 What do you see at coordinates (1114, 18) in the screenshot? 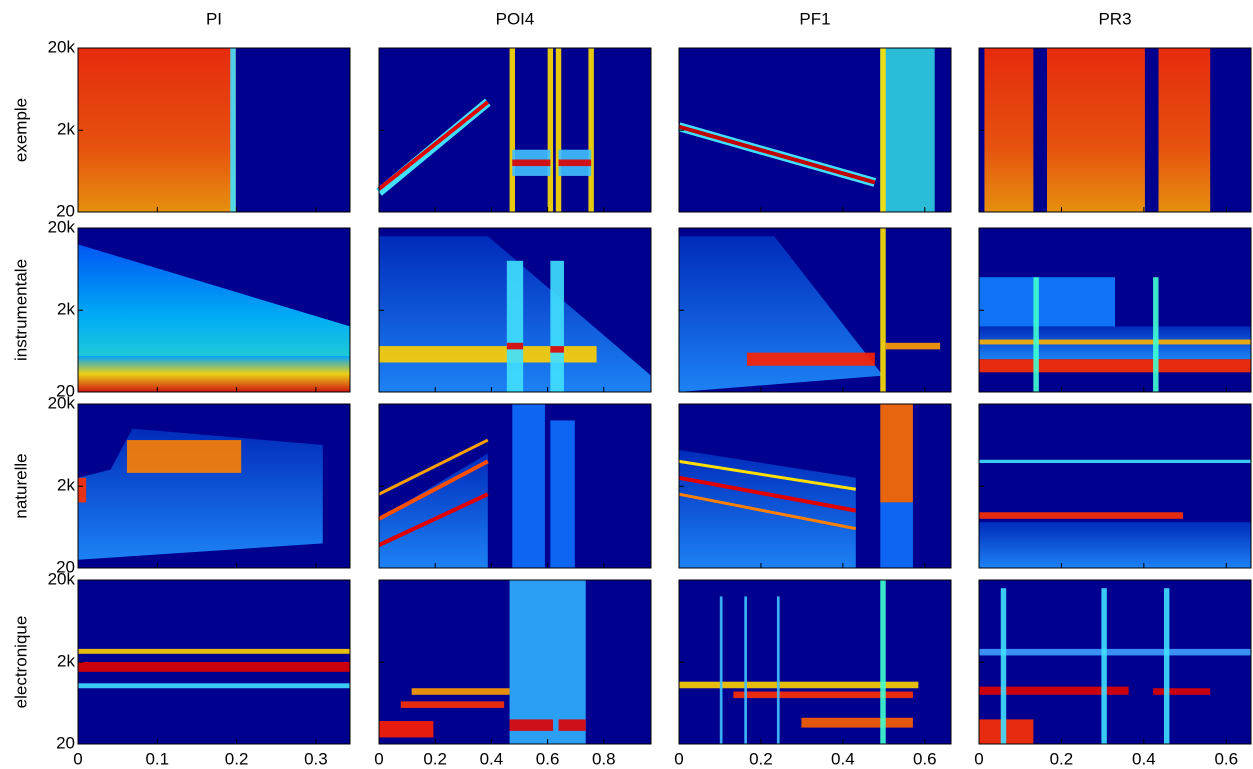
I see `column-title: PR3` at bounding box center [1114, 18].